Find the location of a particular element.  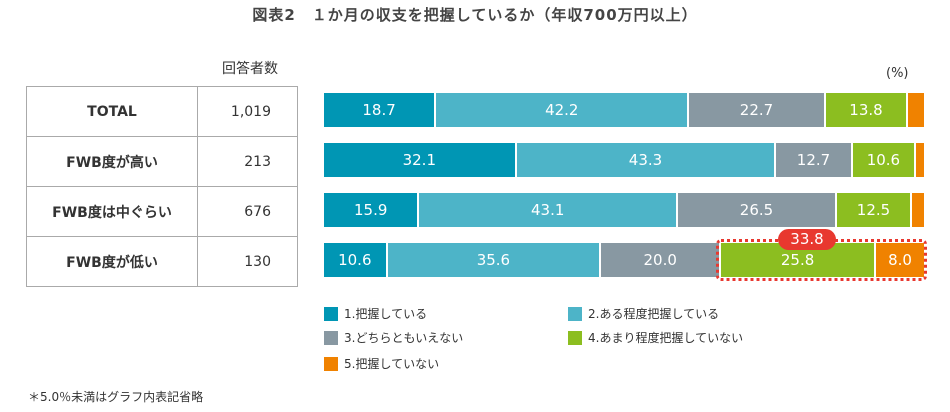

table-row: FWB度が高い 213 is located at coordinates (162, 161).